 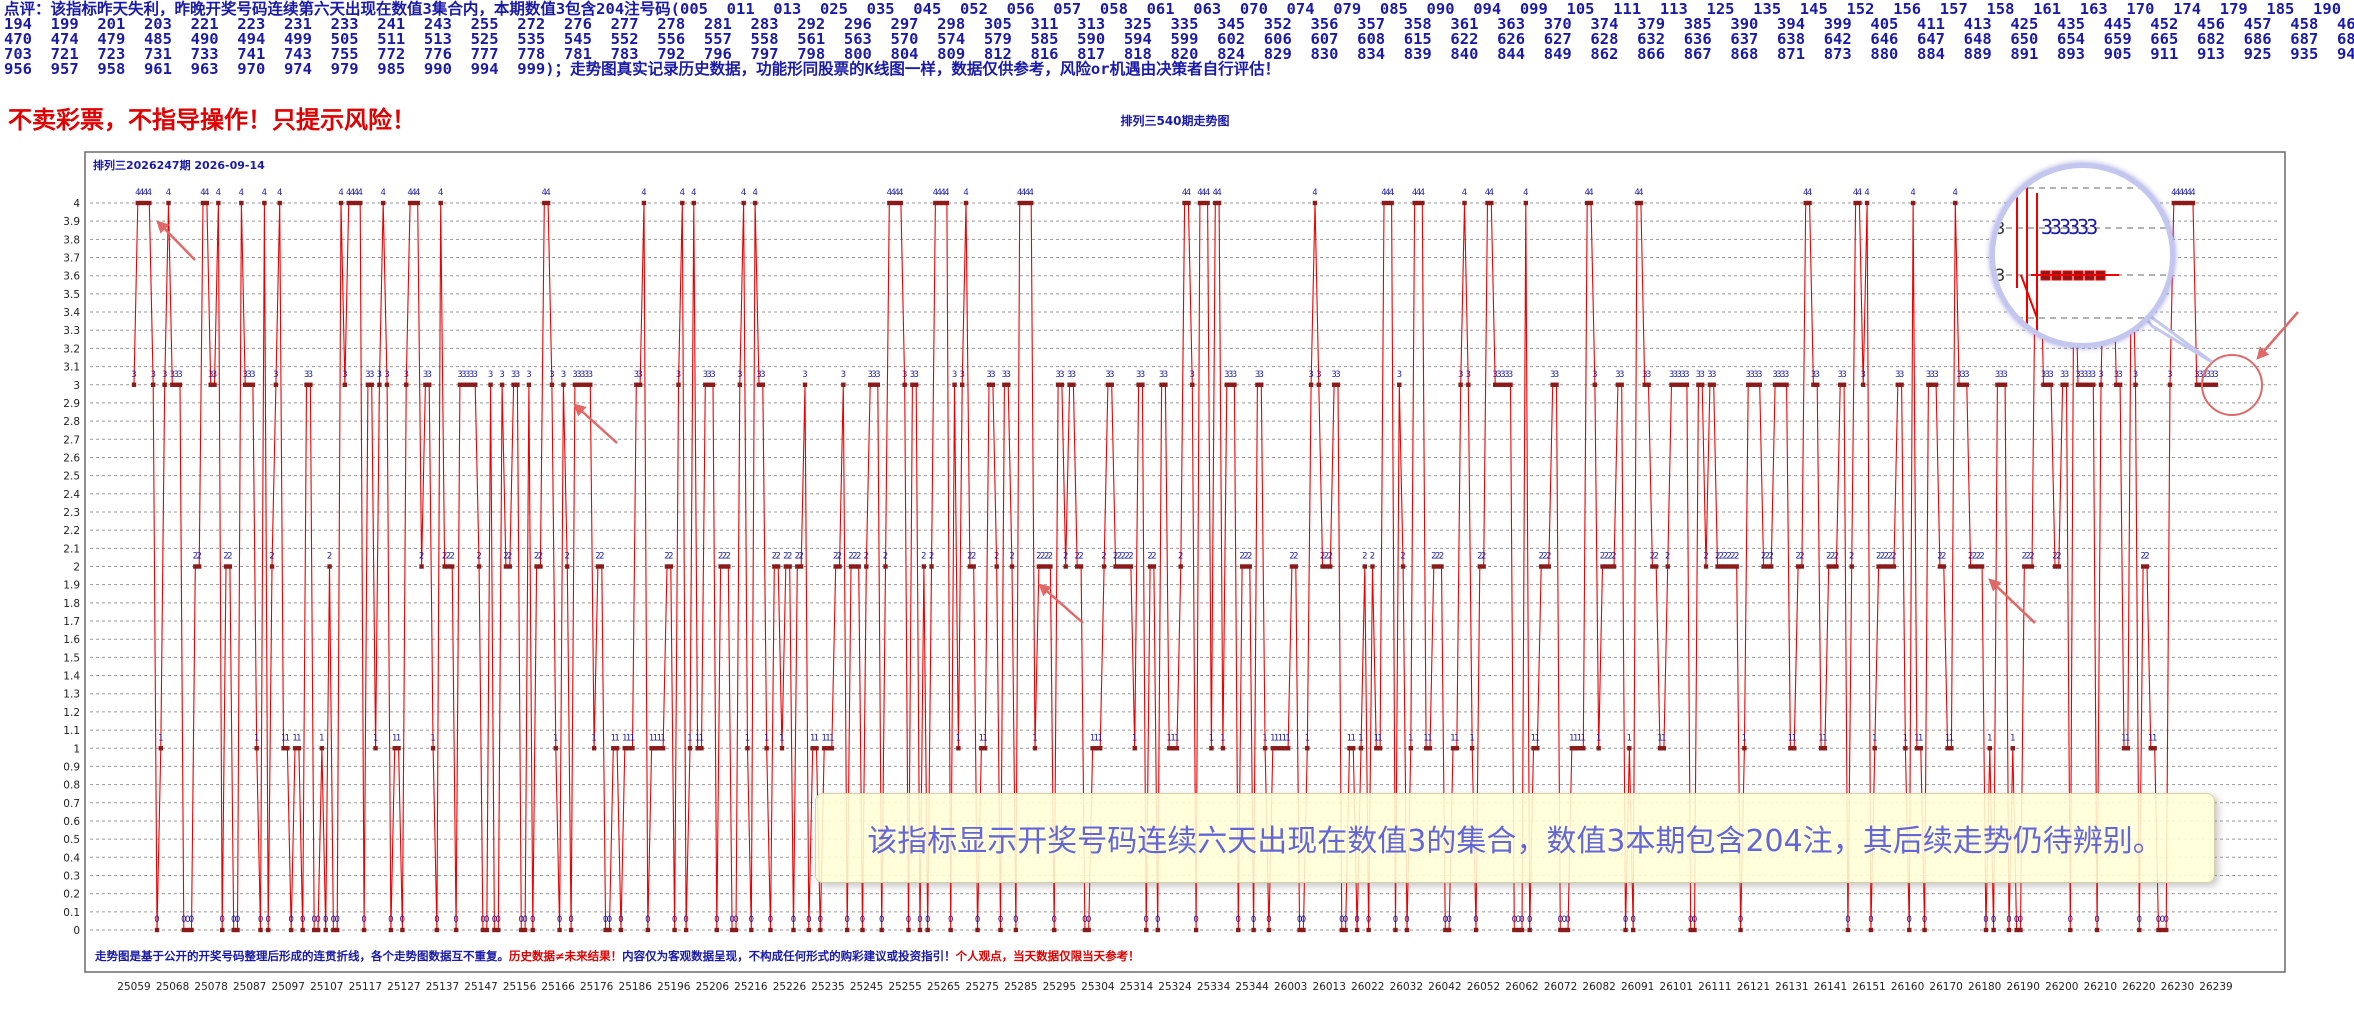 What do you see at coordinates (71, 640) in the screenshot?
I see `y-tick-label: 1.6` at bounding box center [71, 640].